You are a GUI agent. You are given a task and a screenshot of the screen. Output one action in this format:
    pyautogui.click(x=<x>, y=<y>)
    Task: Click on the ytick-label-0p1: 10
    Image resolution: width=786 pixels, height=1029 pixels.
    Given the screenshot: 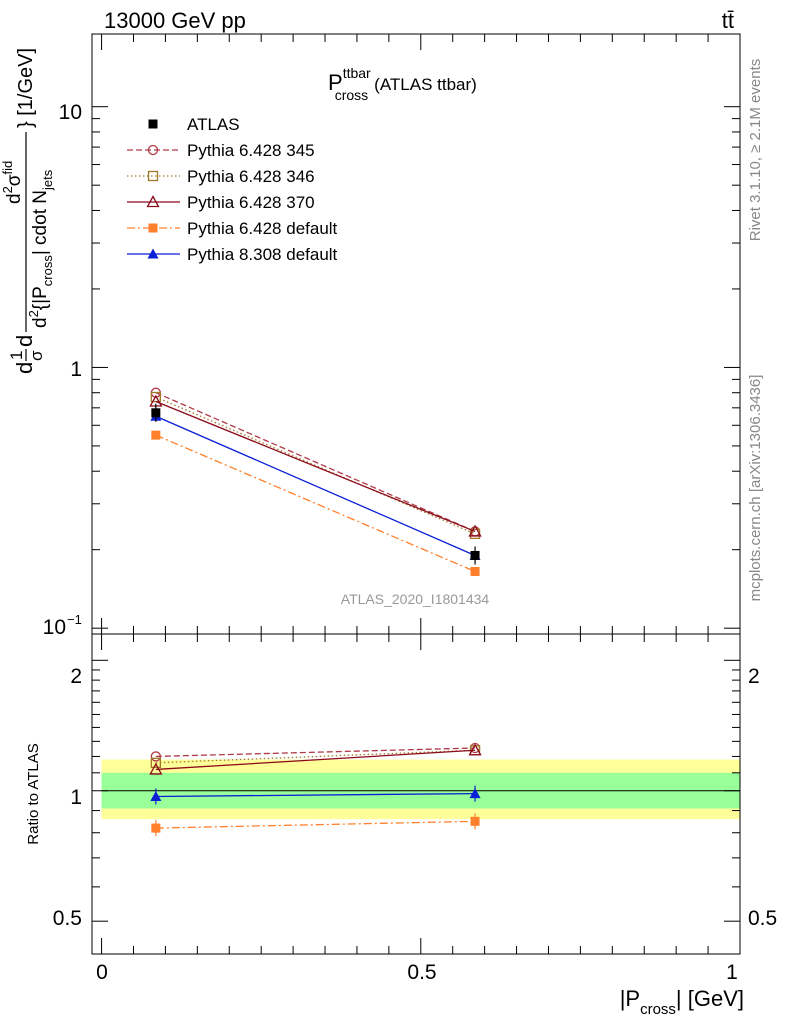 What is the action you would take?
    pyautogui.click(x=54, y=627)
    